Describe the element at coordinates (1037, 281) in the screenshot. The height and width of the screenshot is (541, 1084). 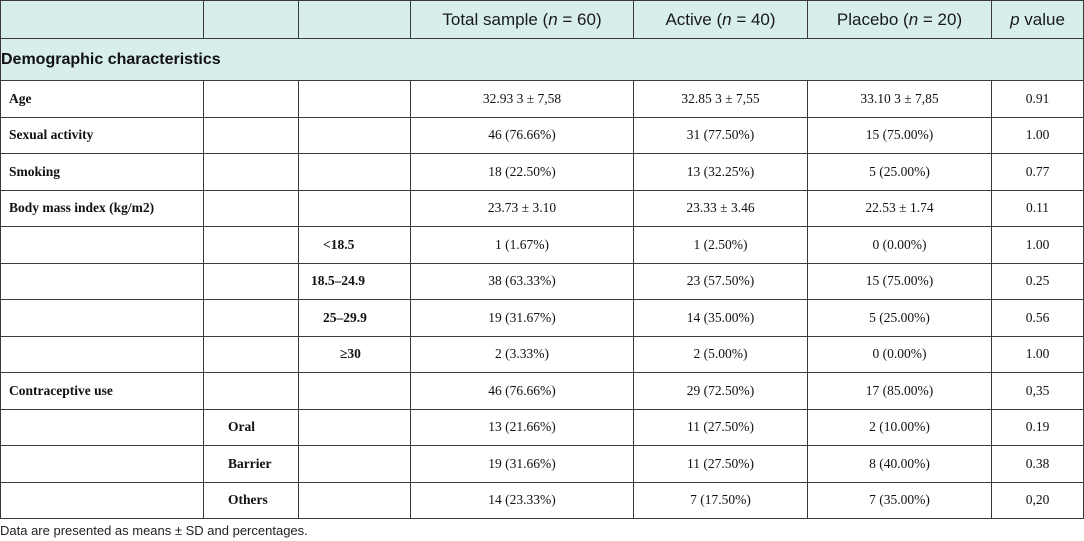
I see `cell-p-value: 0.25` at that location.